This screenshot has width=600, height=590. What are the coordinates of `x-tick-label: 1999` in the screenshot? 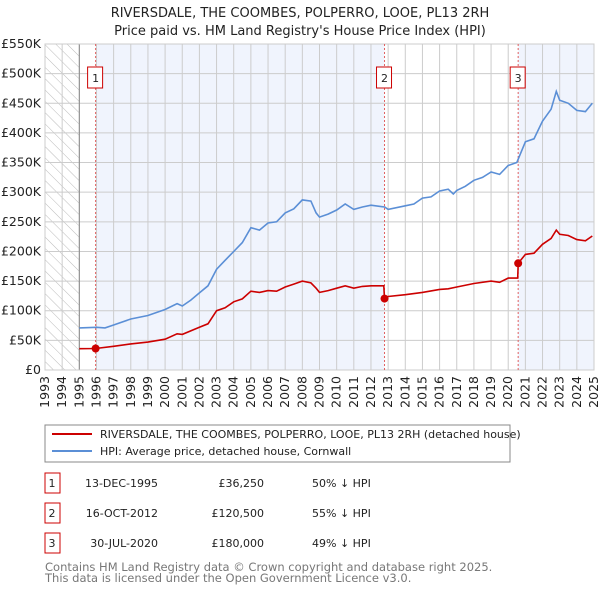 It's located at (147, 392).